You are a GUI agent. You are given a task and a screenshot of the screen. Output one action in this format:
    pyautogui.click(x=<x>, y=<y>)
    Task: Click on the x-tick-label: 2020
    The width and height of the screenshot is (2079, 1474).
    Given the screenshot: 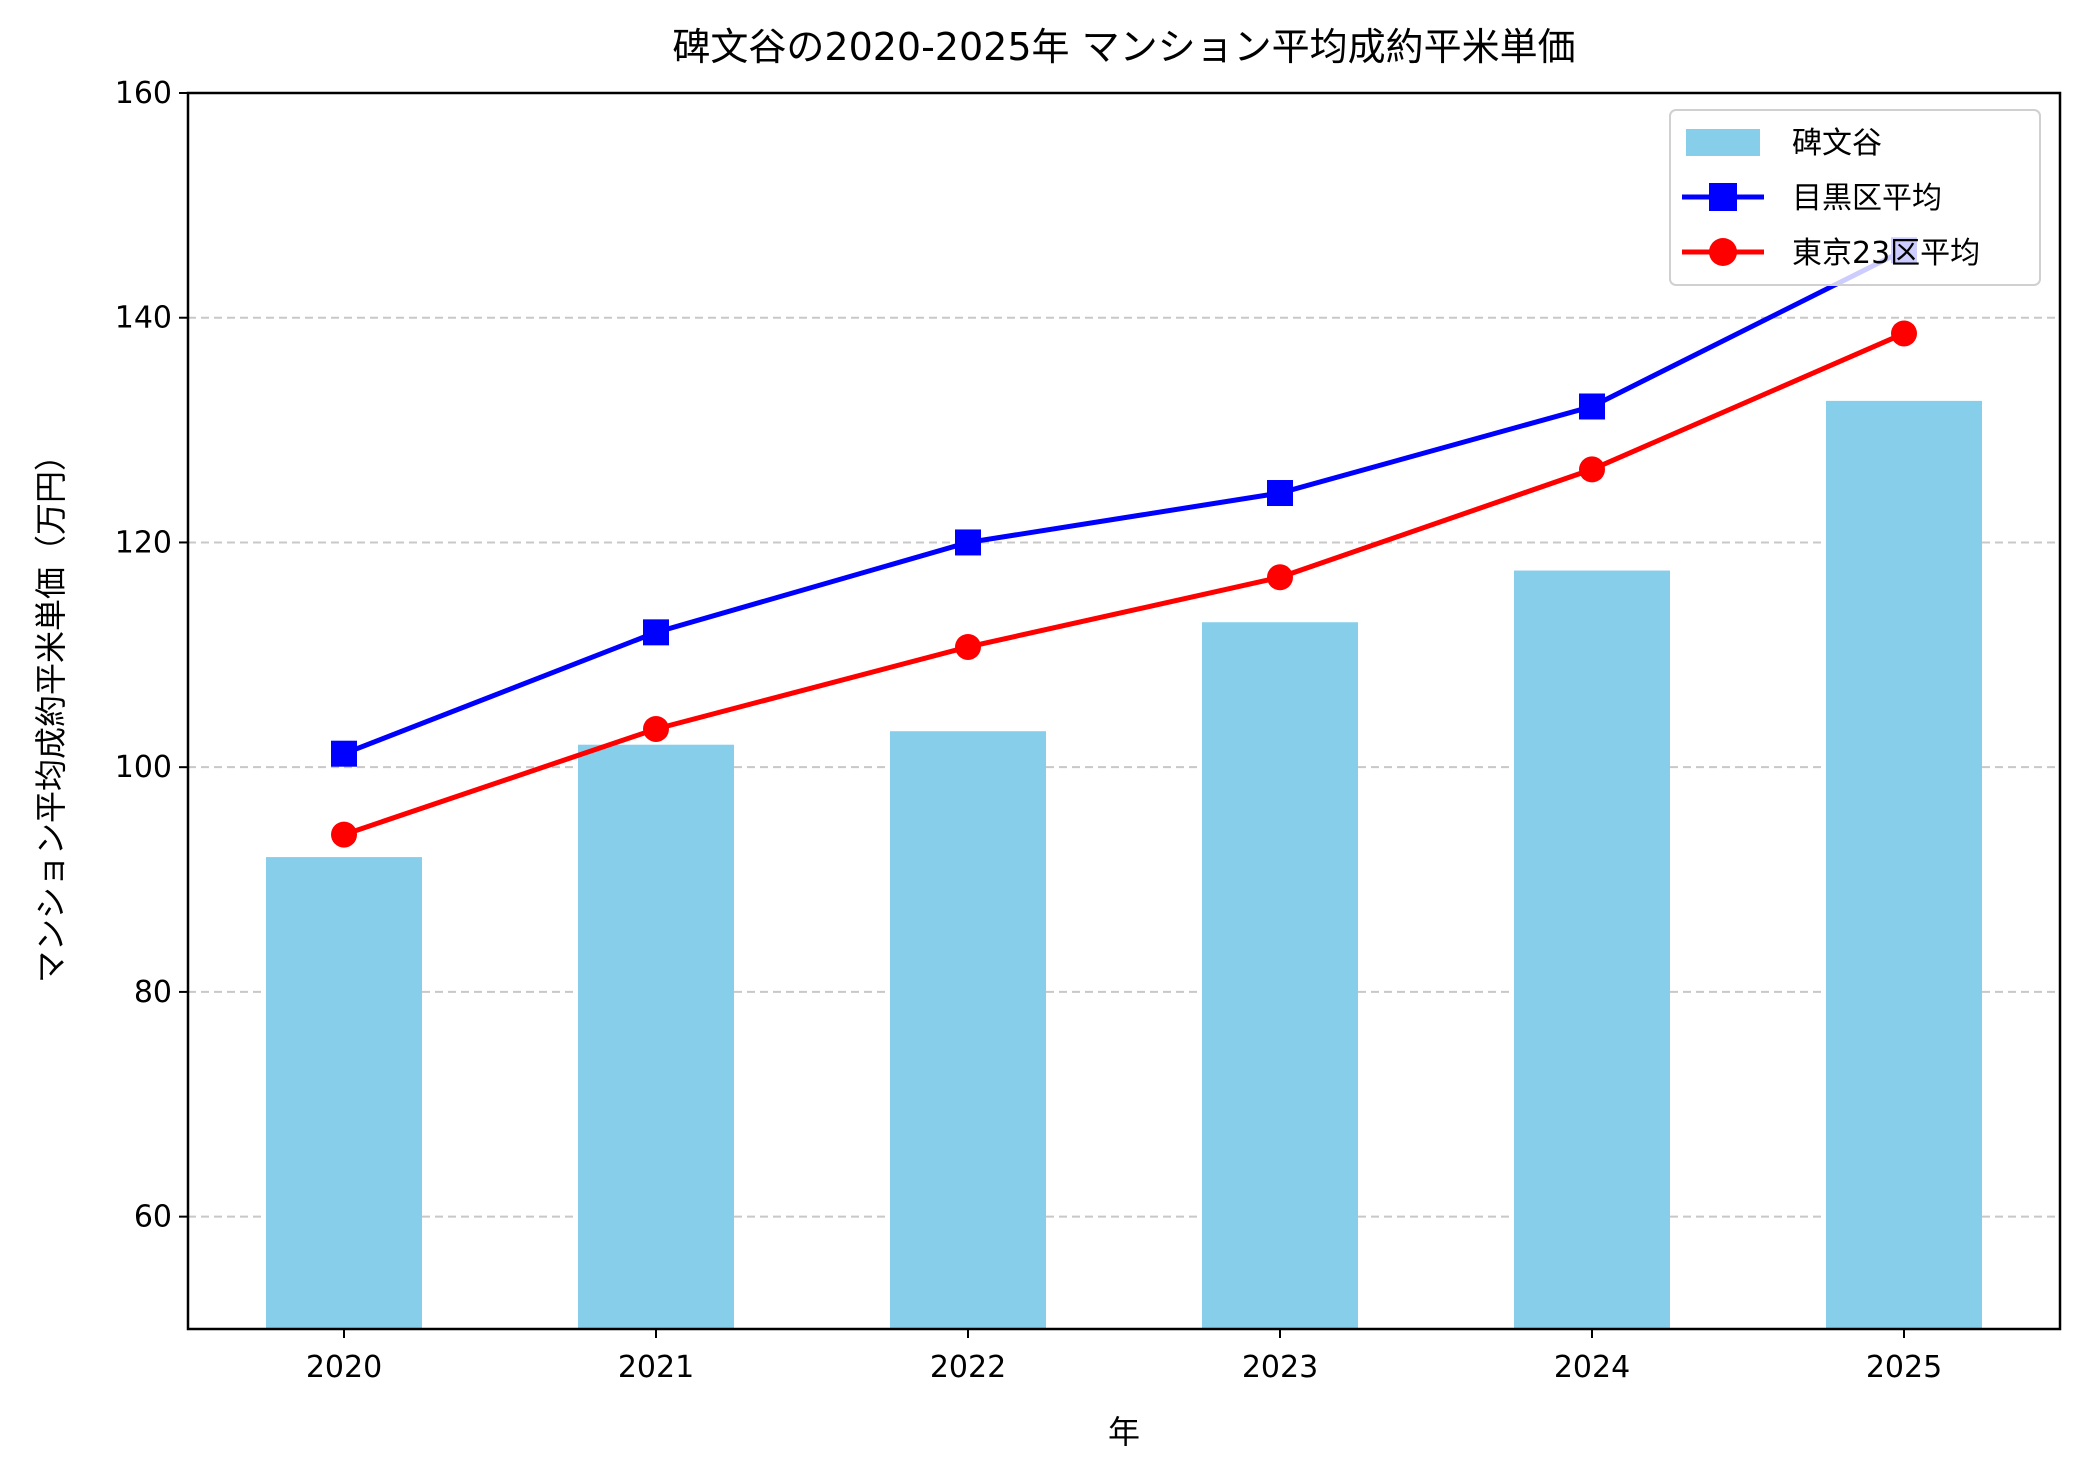 What is the action you would take?
    pyautogui.click(x=344, y=1367)
    